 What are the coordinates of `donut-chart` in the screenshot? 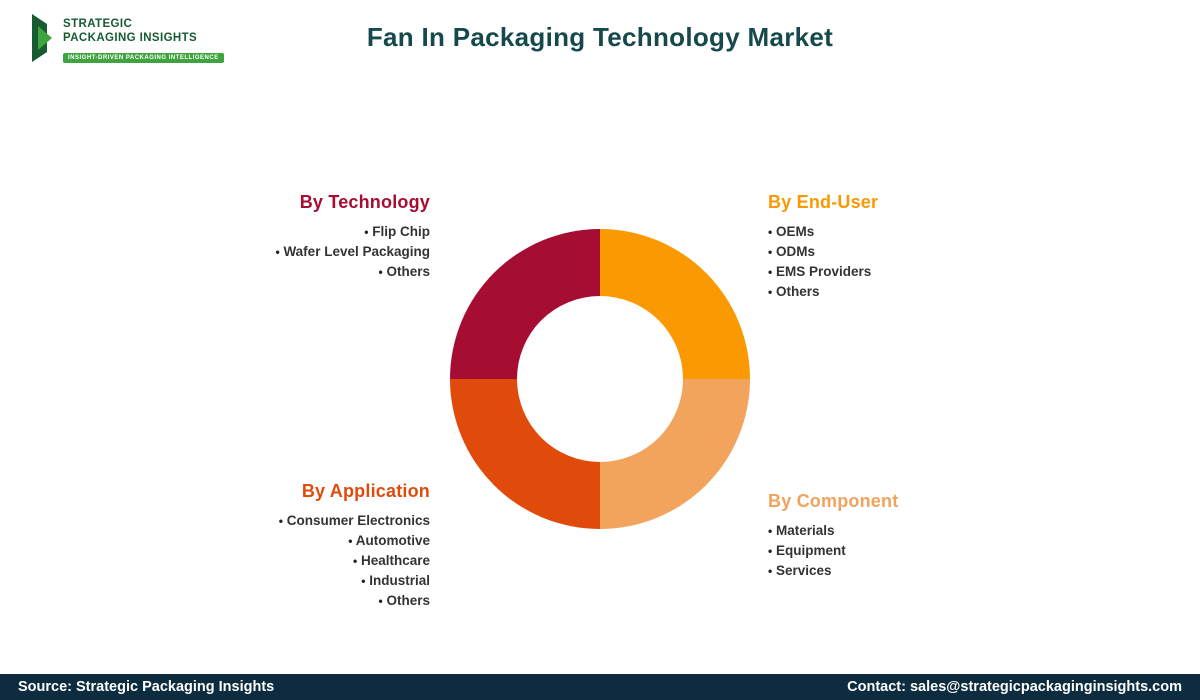 It's located at (600, 379).